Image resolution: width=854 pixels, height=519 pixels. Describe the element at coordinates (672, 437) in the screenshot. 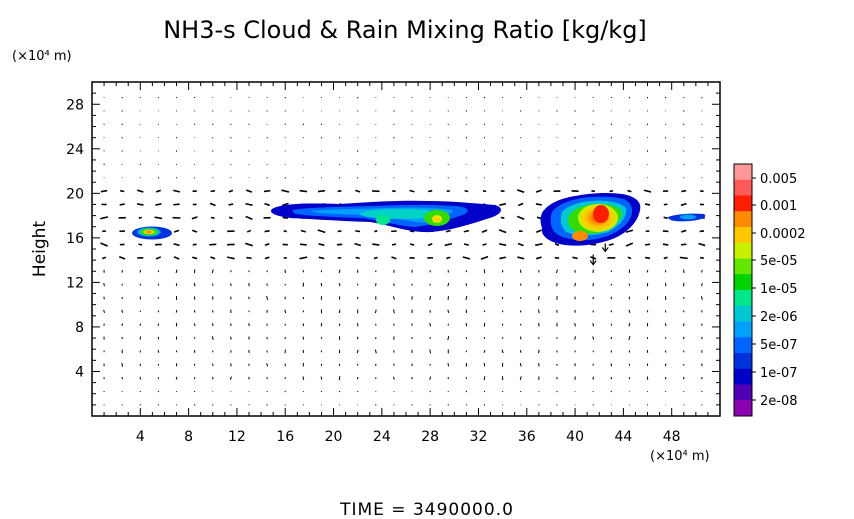

I see `x-tick-label: 48` at that location.